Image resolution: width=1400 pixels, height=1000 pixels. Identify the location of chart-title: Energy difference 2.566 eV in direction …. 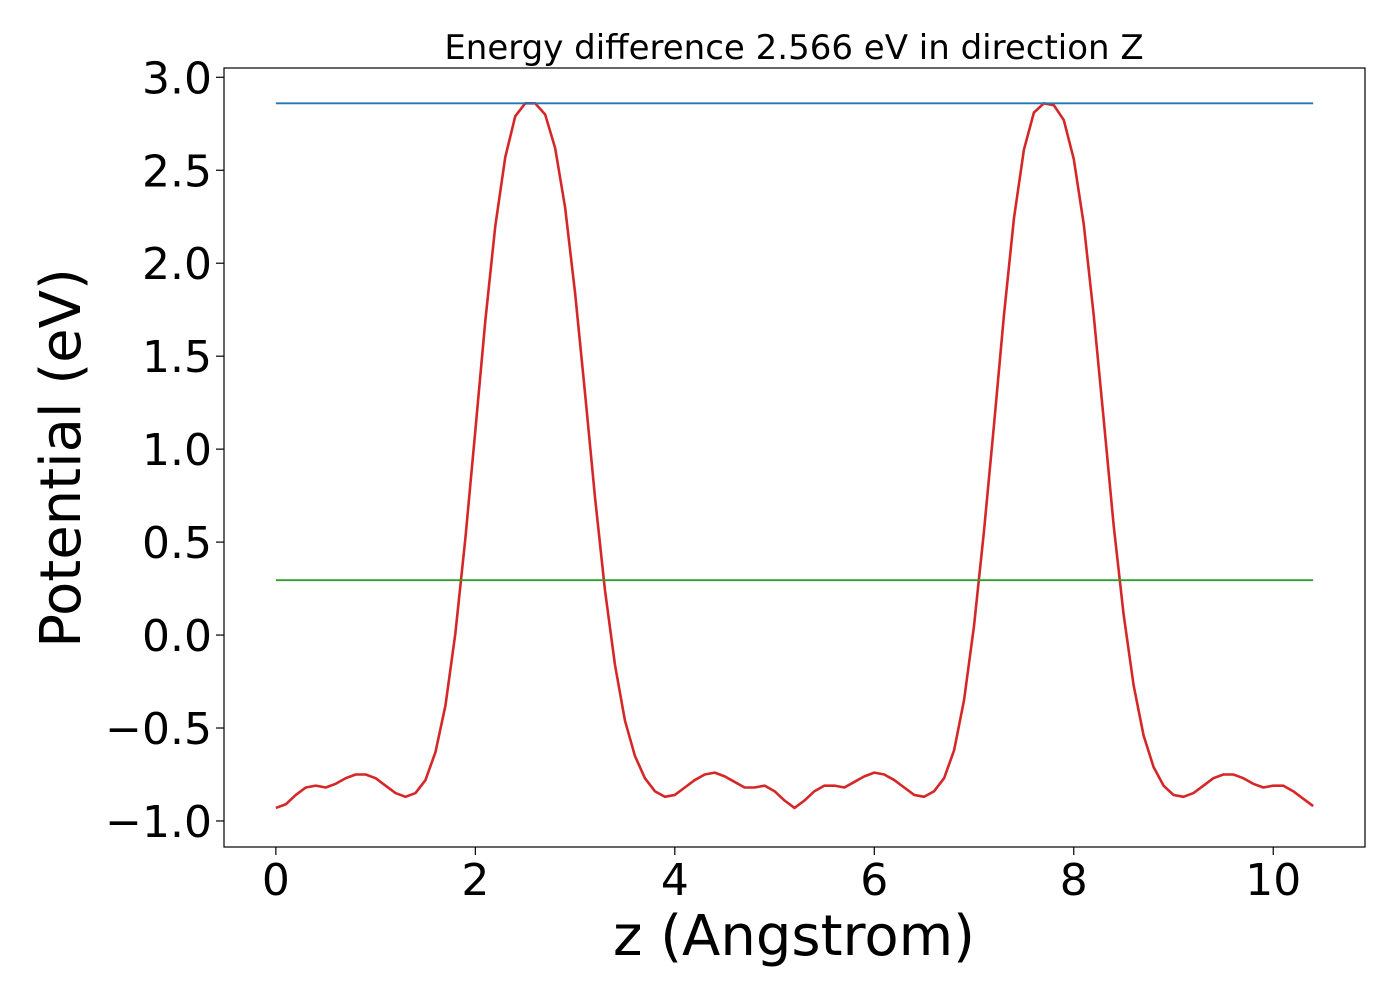
(793, 48).